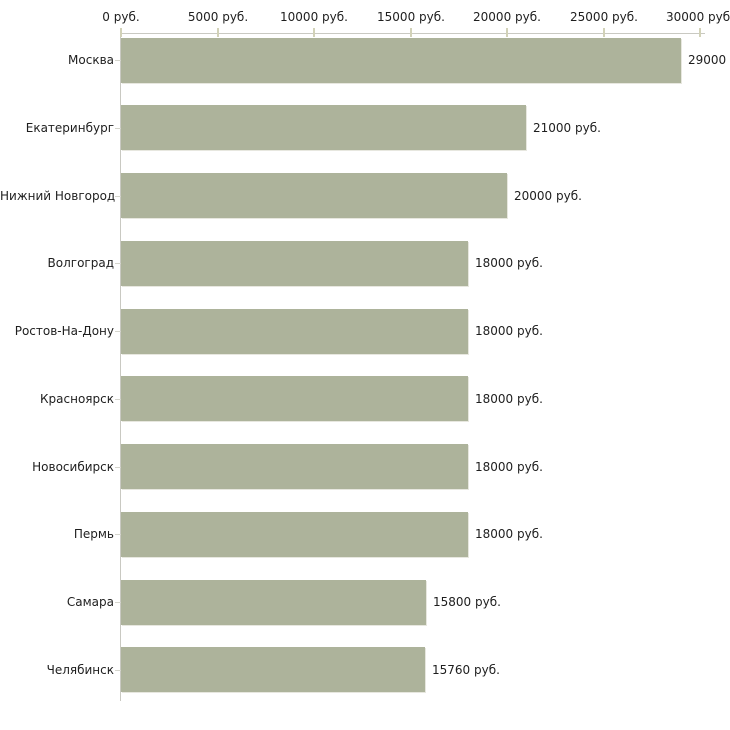 This screenshot has height=730, width=730. What do you see at coordinates (77, 399) in the screenshot?
I see `category-label: Красноярск` at bounding box center [77, 399].